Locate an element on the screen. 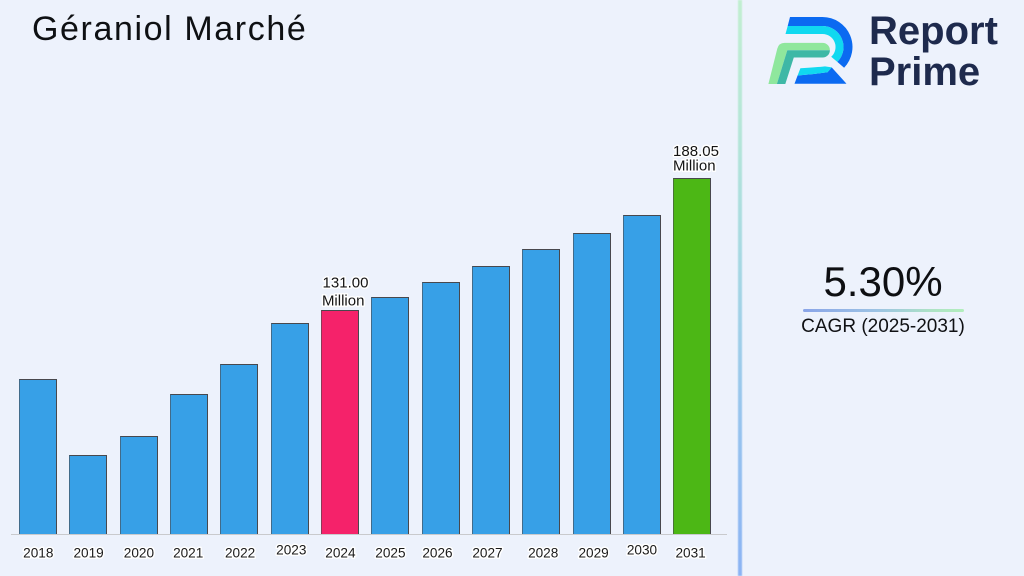 The height and width of the screenshot is (576, 1024). svg-text: 188.05 is located at coordinates (696, 151).